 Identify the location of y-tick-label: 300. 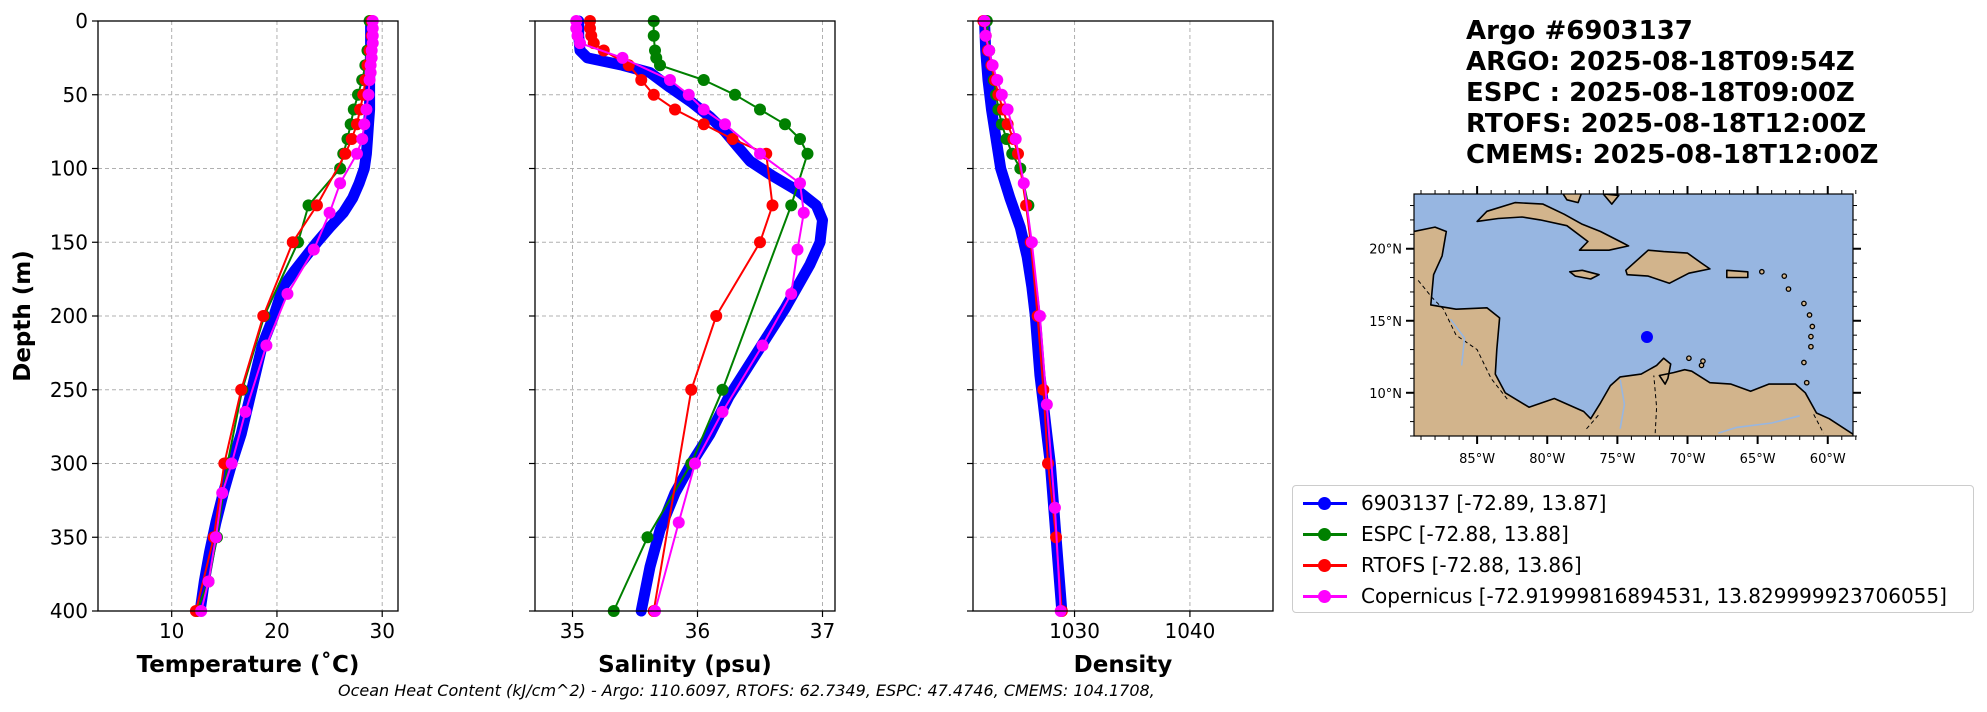
(69, 464).